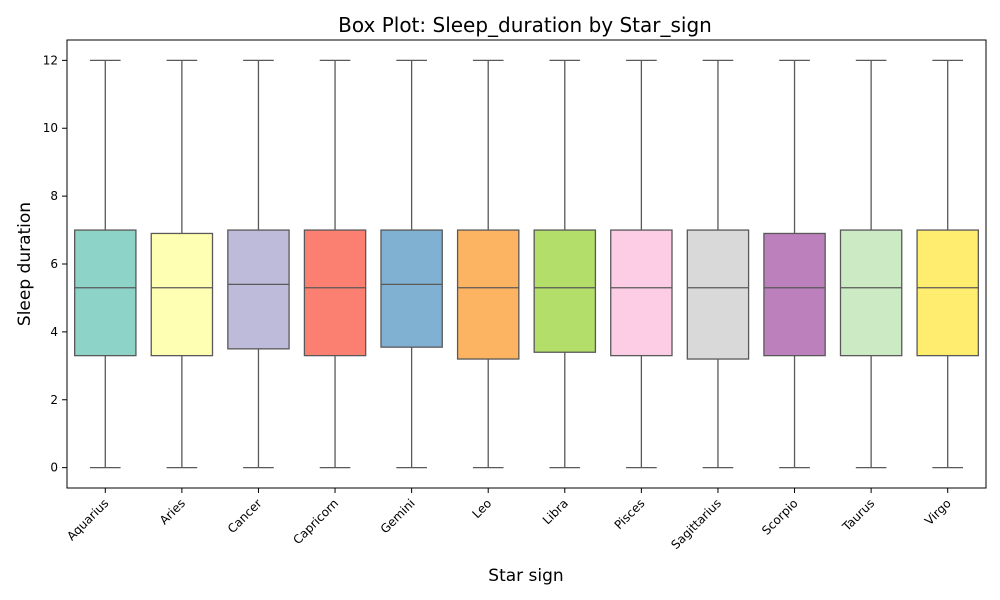 This screenshot has width=1000, height=600. What do you see at coordinates (525, 576) in the screenshot?
I see `x-axis-title: Star sign` at bounding box center [525, 576].